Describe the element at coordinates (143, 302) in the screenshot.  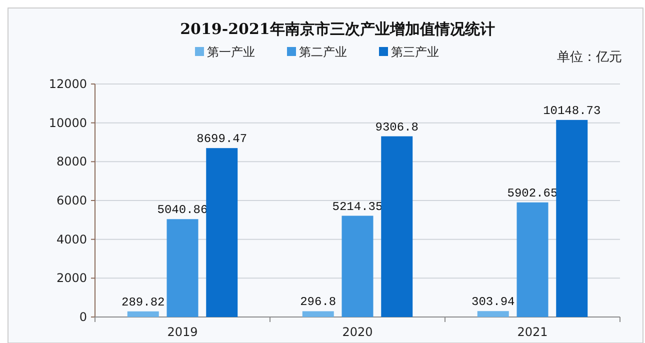
I see `data-label: 289.82` at that location.